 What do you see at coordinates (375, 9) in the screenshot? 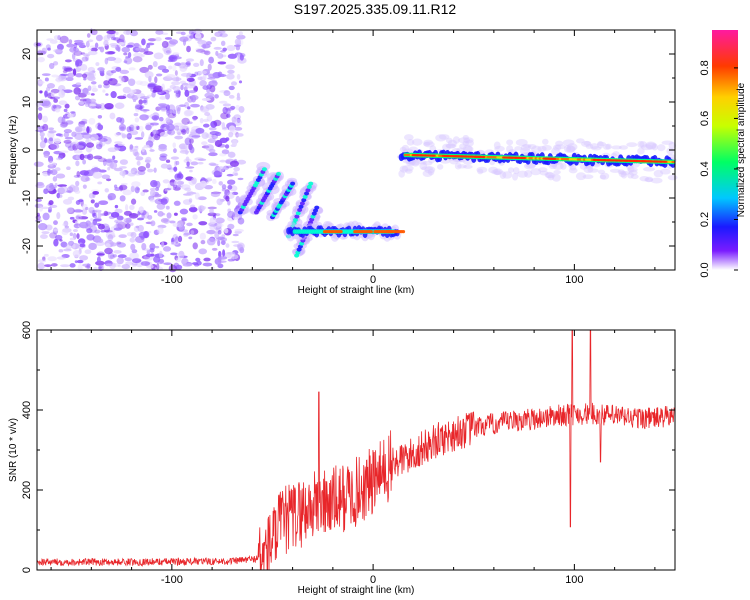
I see `plot-title: S197.2025.335.09.11.R12` at bounding box center [375, 9].